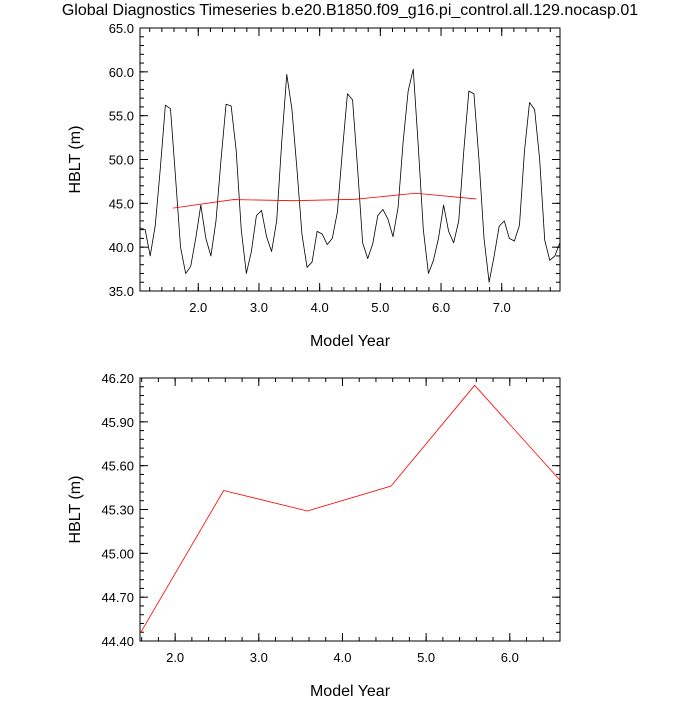 The width and height of the screenshot is (700, 705). Describe the element at coordinates (121, 160) in the screenshot. I see `y-tick-label: 50.0` at that location.